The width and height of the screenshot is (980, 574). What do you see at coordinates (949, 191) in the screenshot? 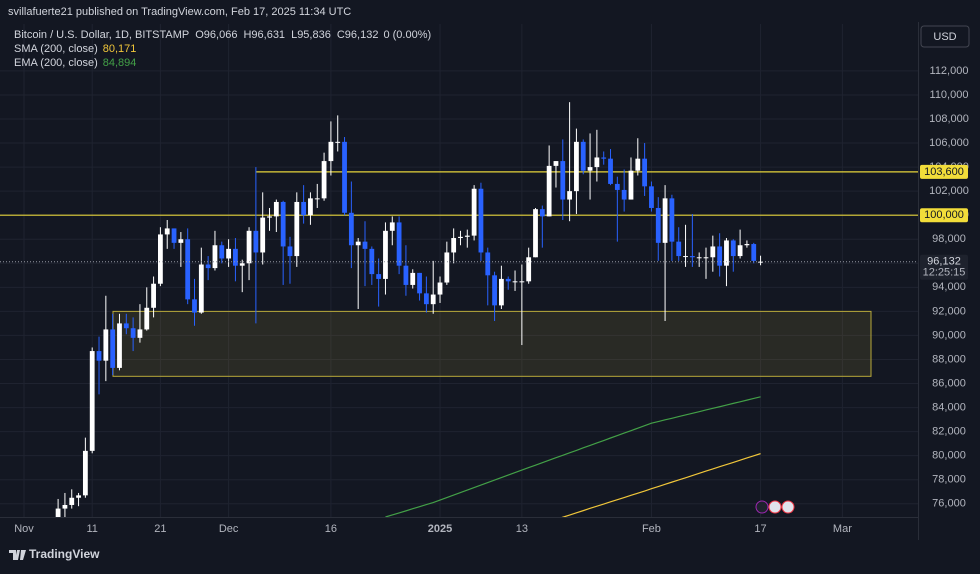
I see `y-tick-label: 102,000` at bounding box center [949, 191].